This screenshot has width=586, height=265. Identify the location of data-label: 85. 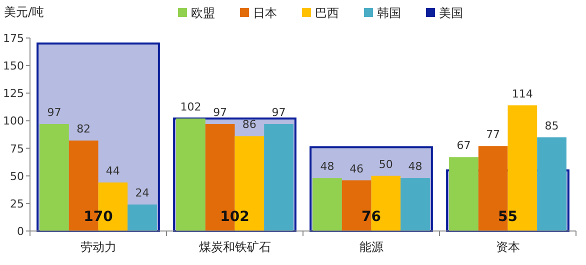
(551, 125).